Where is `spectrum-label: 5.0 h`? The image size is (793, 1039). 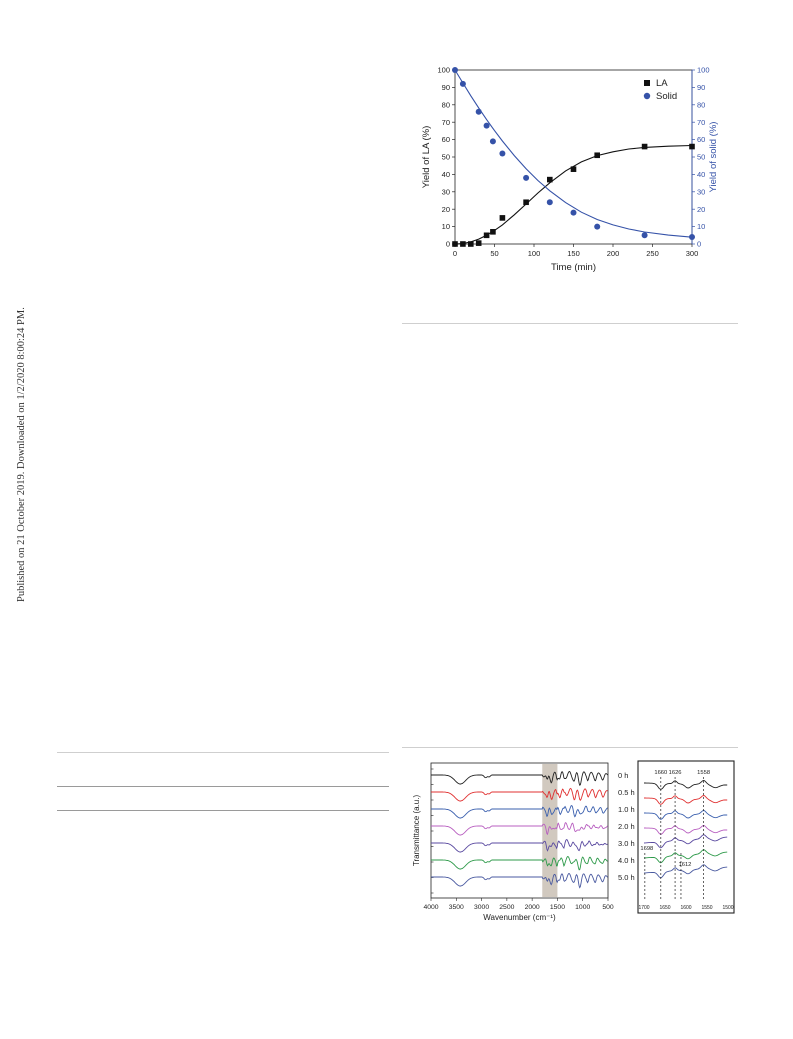
spectrum-label: 5.0 h is located at coordinates (626, 877).